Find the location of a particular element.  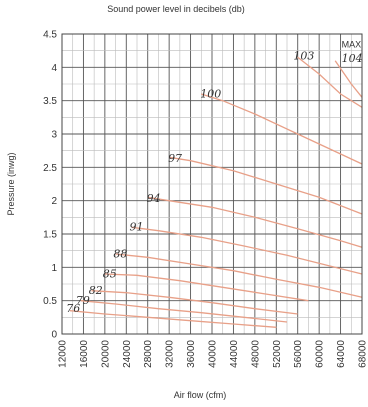

curve-label-76: 76 is located at coordinates (73, 308).